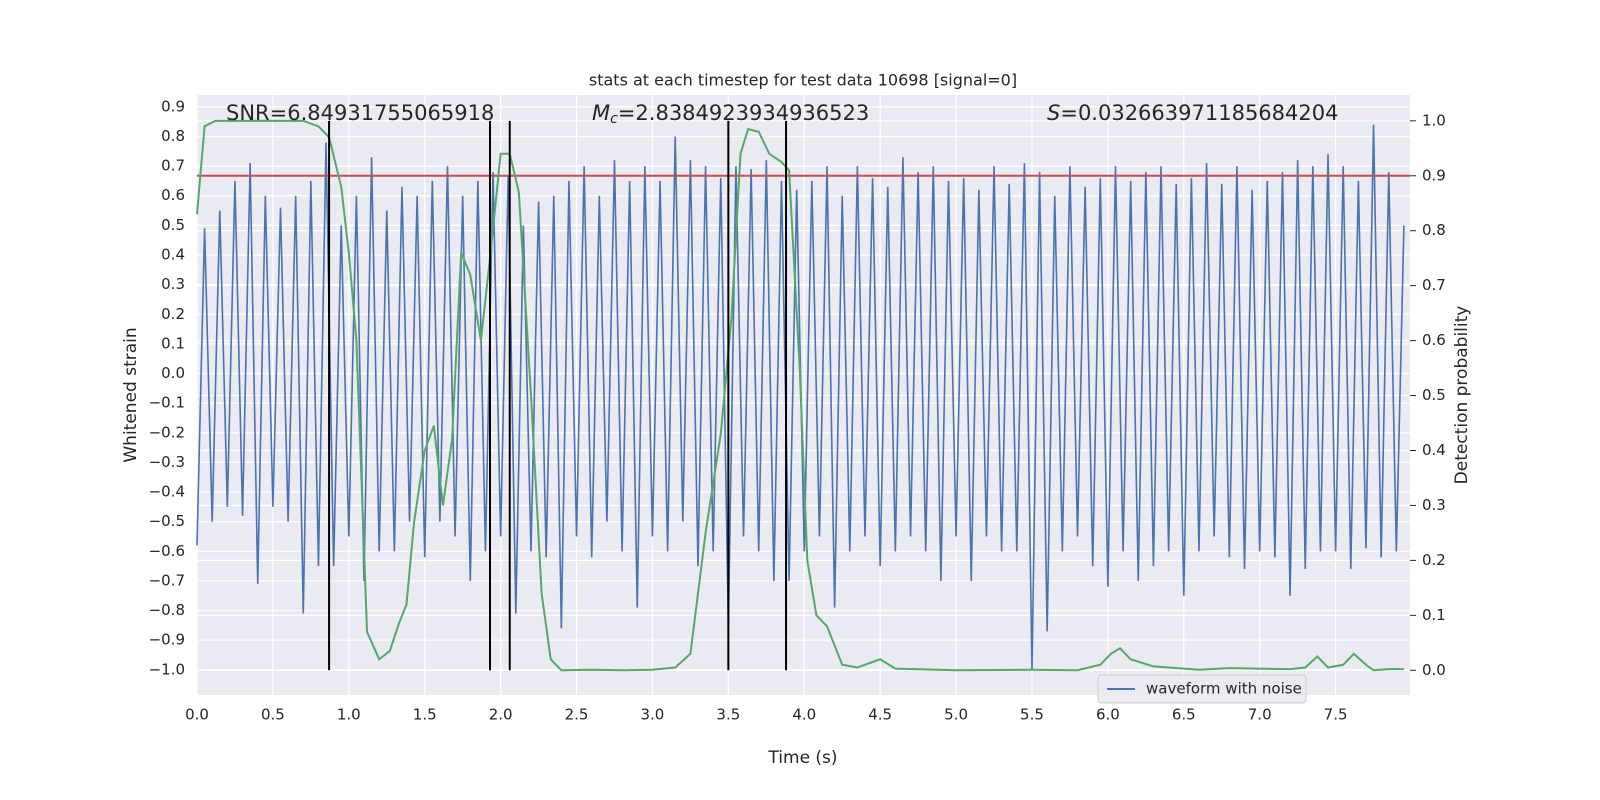 Image resolution: width=1600 pixels, height=800 pixels. What do you see at coordinates (1336, 715) in the screenshot?
I see `x-tick-label: 7.5` at bounding box center [1336, 715].